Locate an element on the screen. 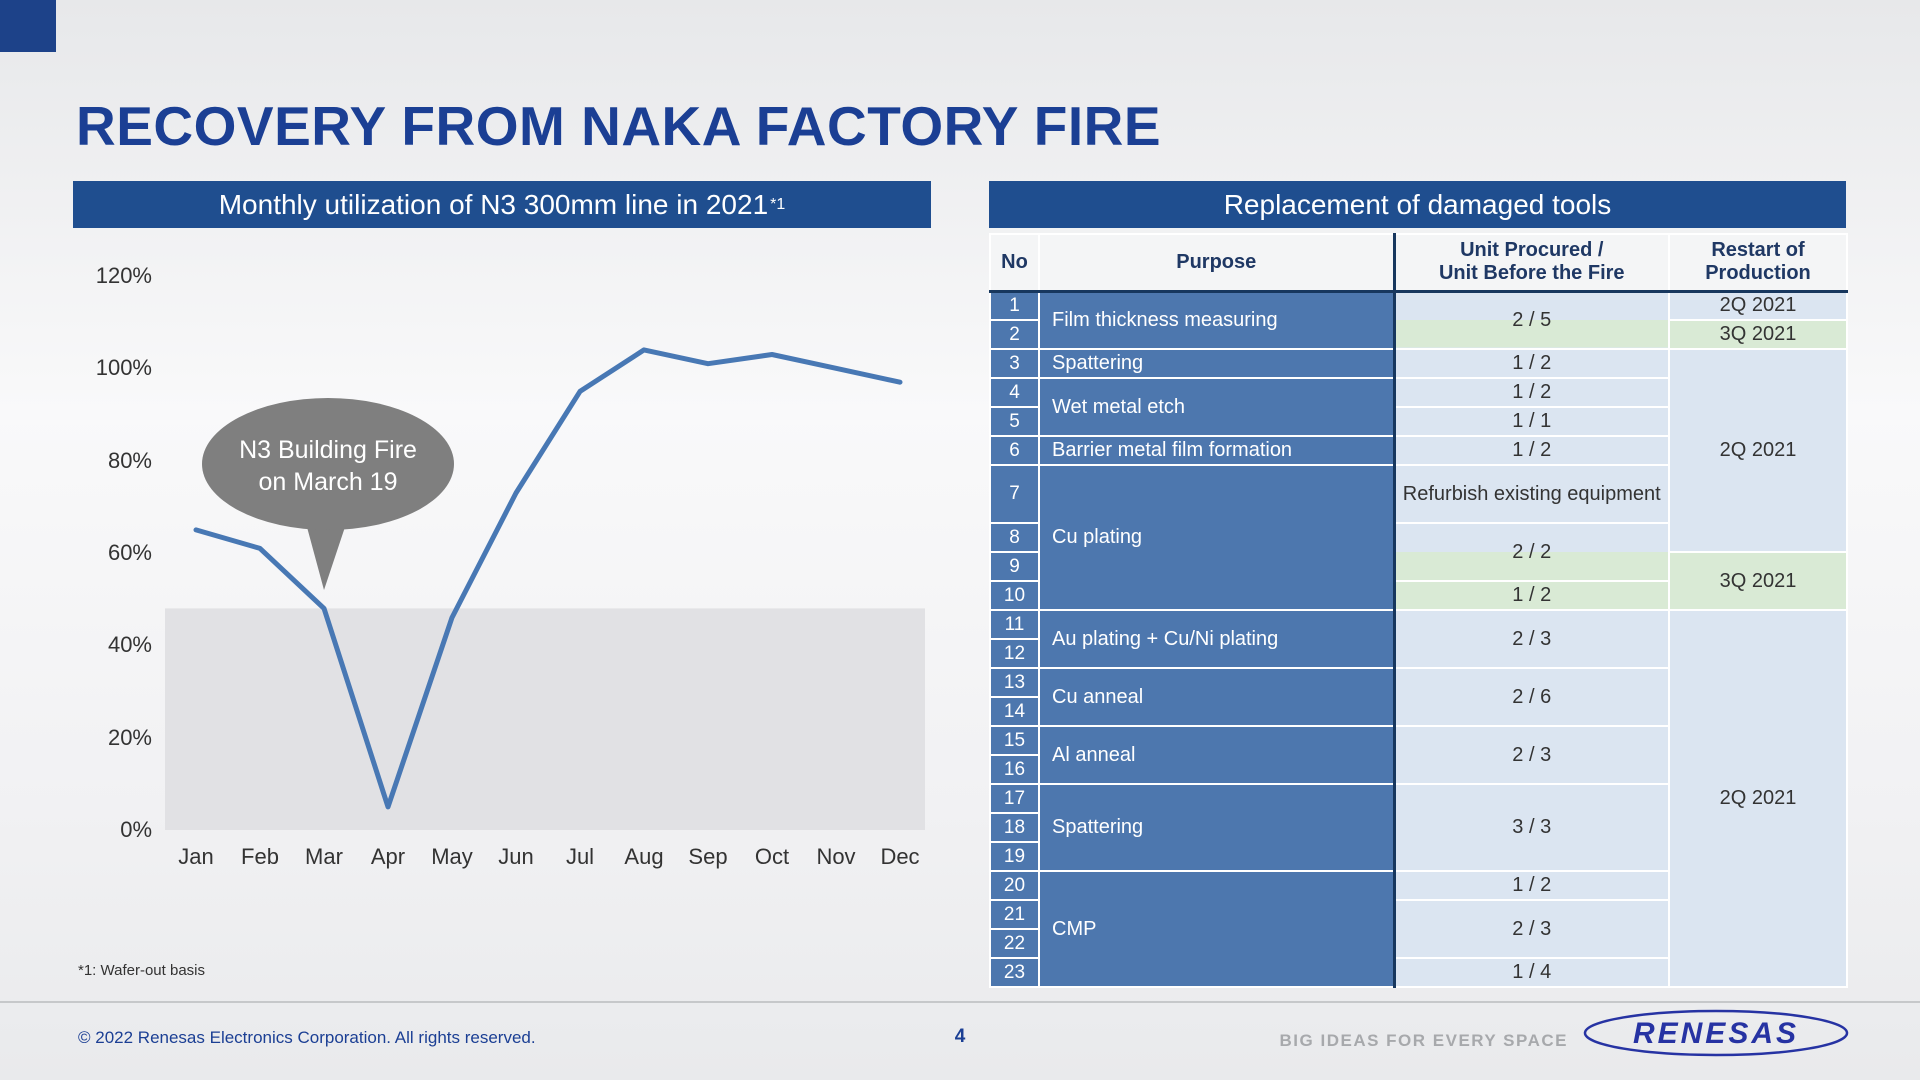 Image resolution: width=1920 pixels, height=1080 pixels. row-number-cell: 22 is located at coordinates (1014, 943).